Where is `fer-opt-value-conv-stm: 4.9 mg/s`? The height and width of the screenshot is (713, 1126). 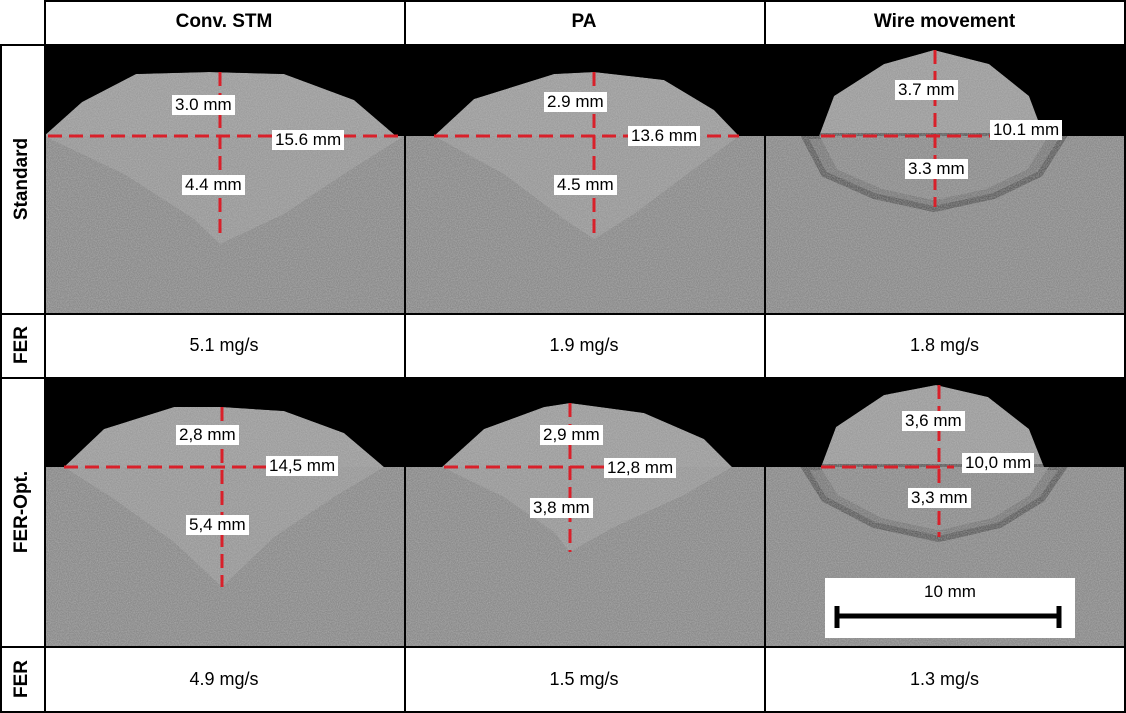 fer-opt-value-conv-stm: 4.9 mg/s is located at coordinates (224, 678).